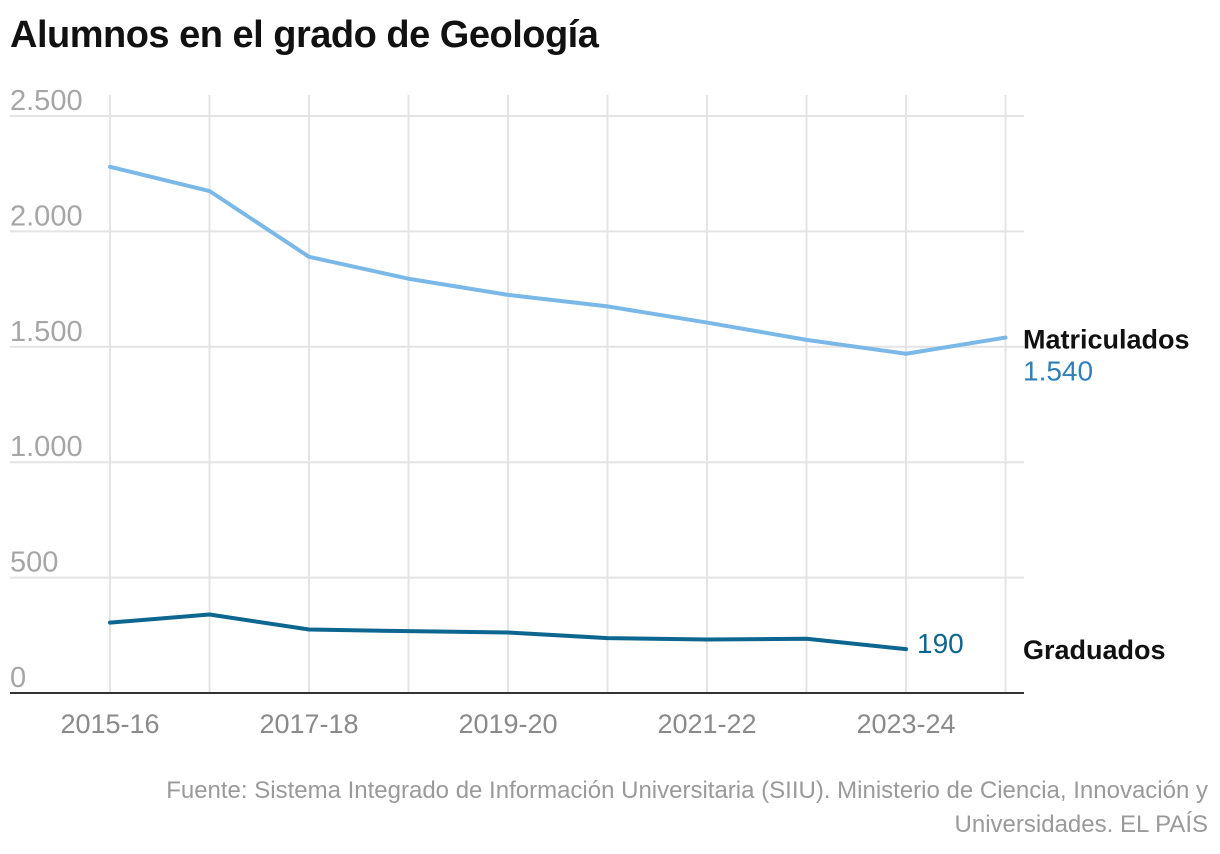 Image resolution: width=1220 pixels, height=854 pixels. I want to click on y-tick-label: 1.000, so click(46, 447).